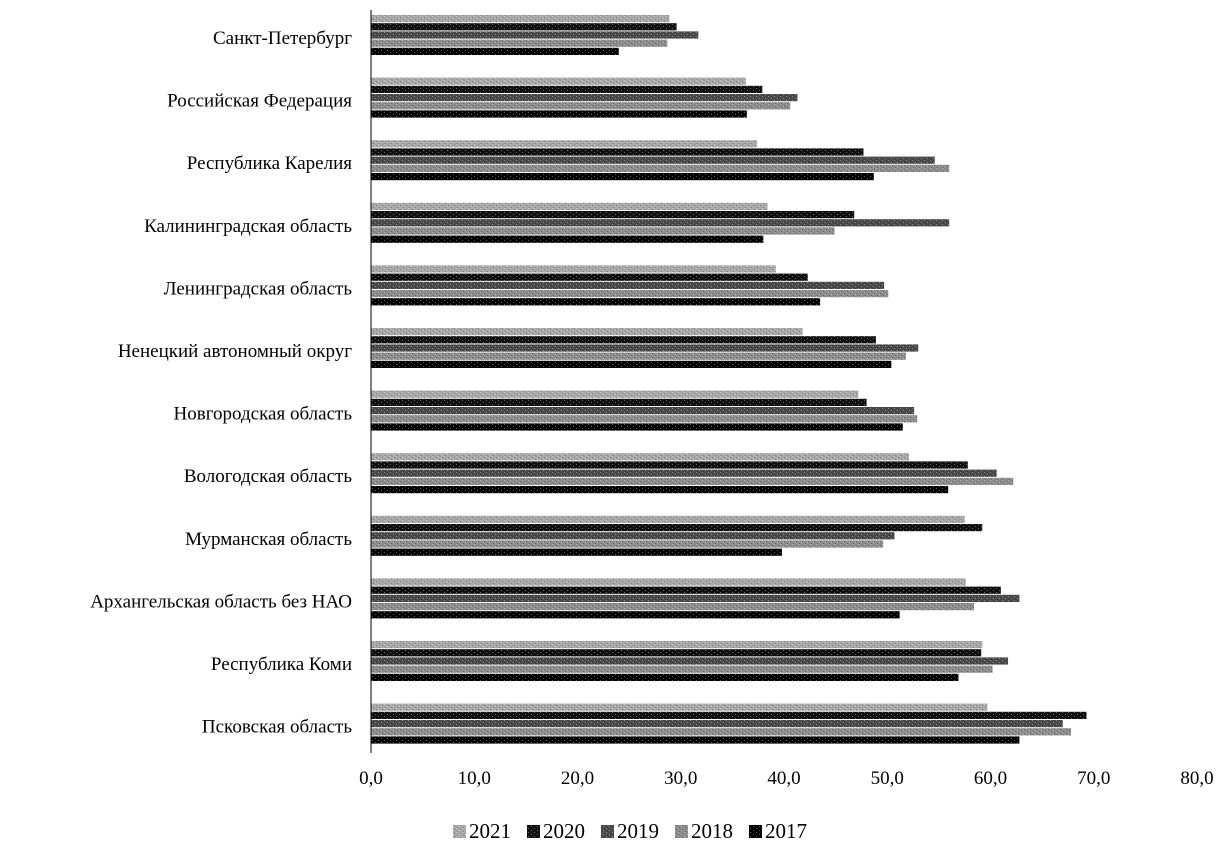 The image size is (1225, 853). I want to click on legend-label-2019: 2019, so click(638, 831).